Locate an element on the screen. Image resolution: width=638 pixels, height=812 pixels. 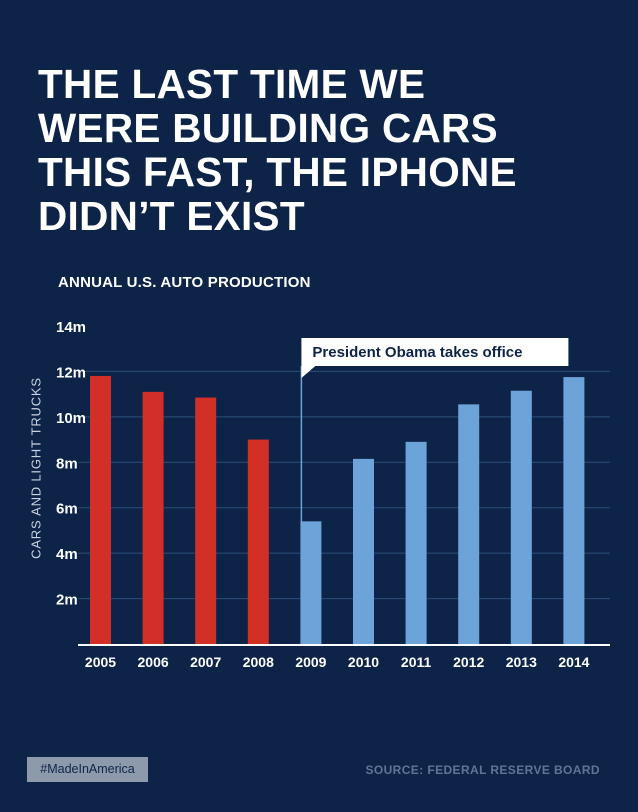
hashtag-badge: #MadeInAmerica is located at coordinates (87, 769).